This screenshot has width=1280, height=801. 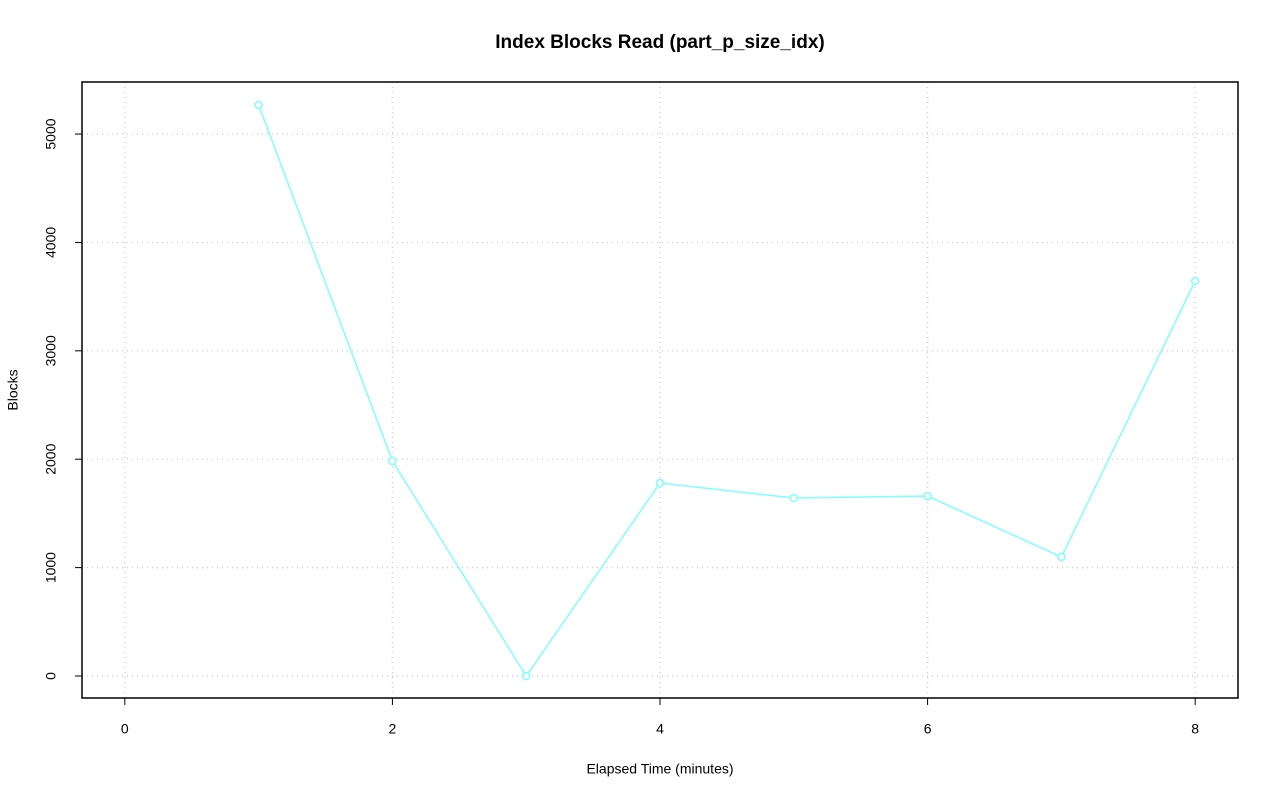 What do you see at coordinates (659, 769) in the screenshot?
I see `x-axis-label: Elapsed Time (minutes)` at bounding box center [659, 769].